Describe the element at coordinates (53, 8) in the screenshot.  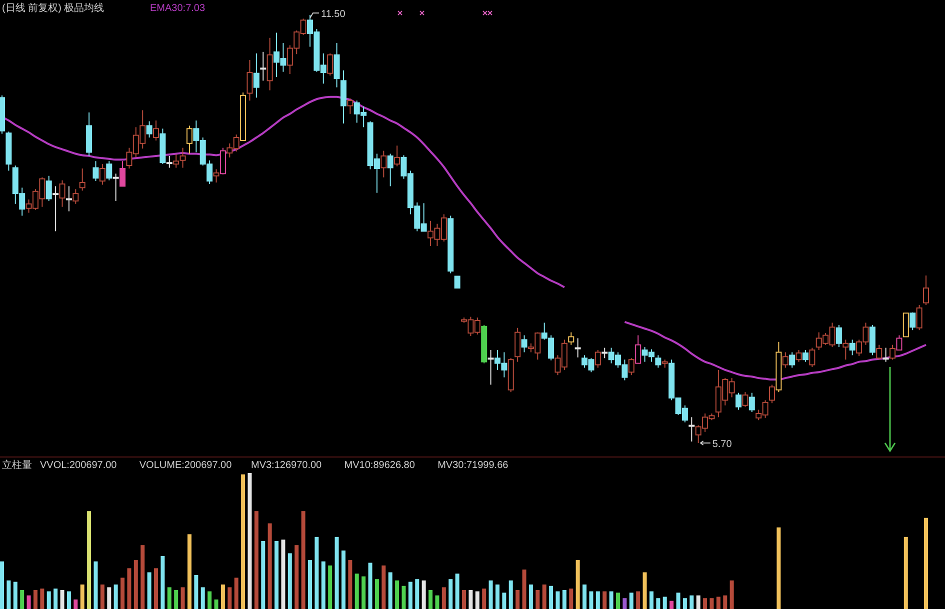
I see `chart-title: (日线 前复权) 极品均线` at that location.